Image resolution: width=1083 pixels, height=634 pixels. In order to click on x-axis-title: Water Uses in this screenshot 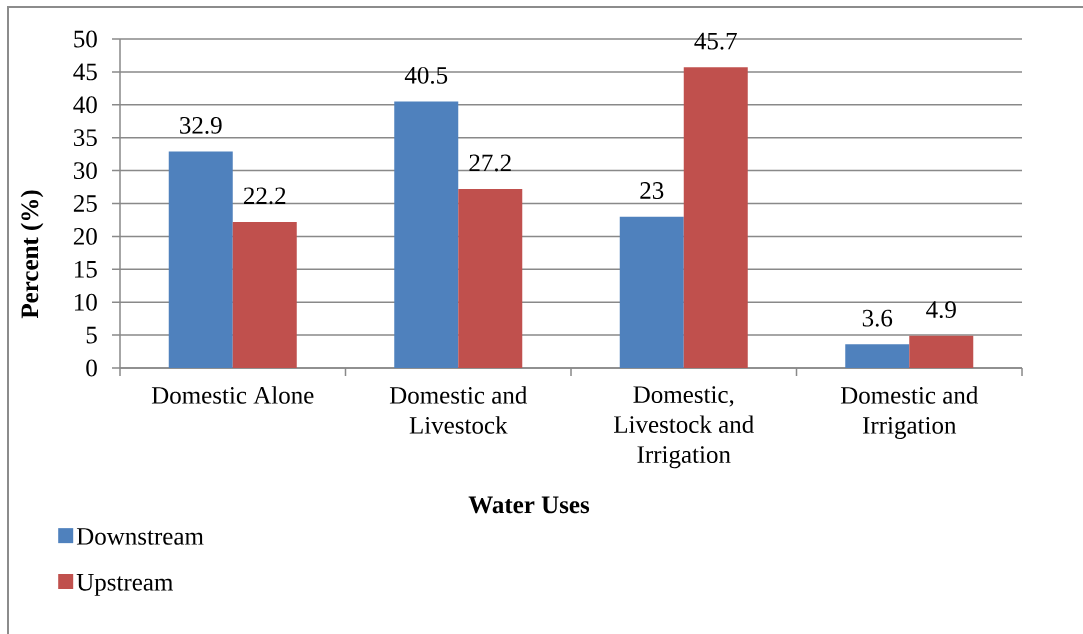, I will do `click(529, 505)`.